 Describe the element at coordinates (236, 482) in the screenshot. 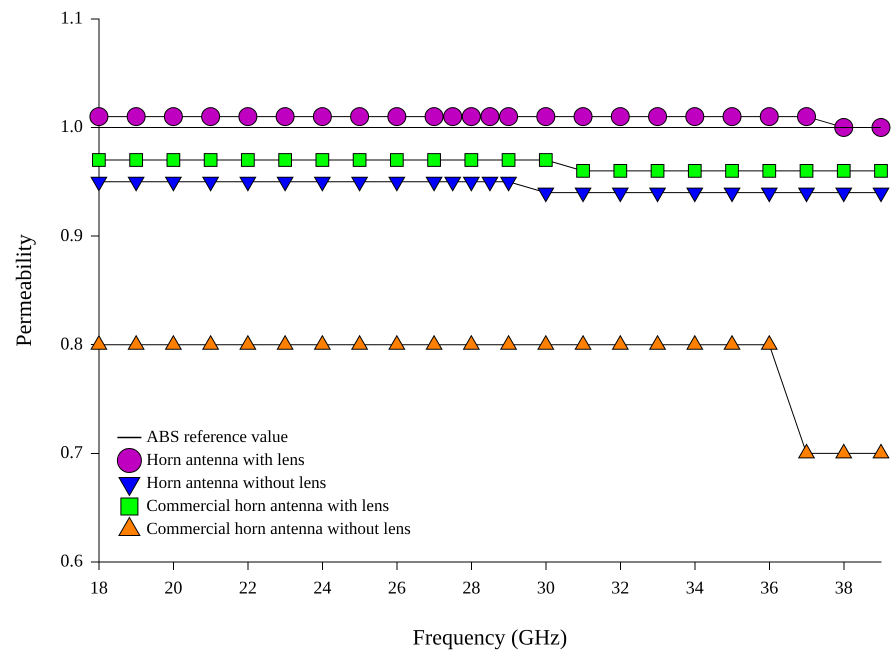

I see `legend-label: Horn antenna without lens` at that location.